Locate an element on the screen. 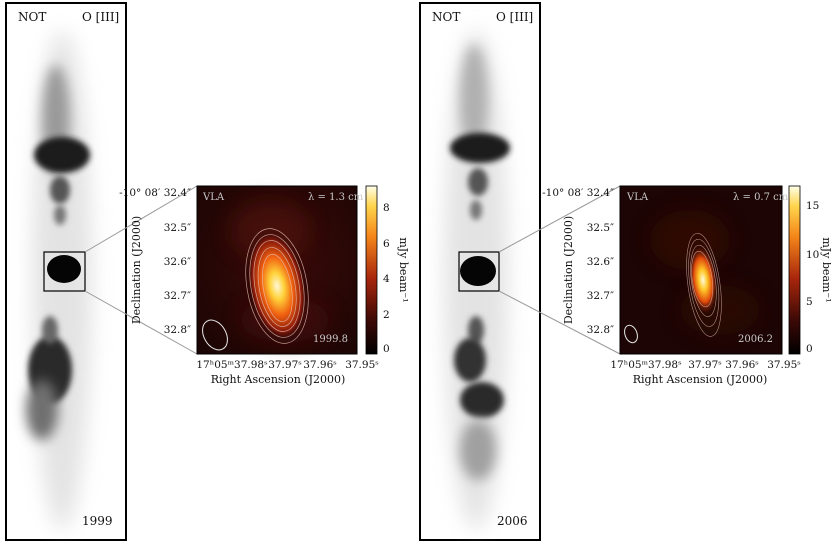 The height and width of the screenshot is (544, 831). epoch-label: 2006.2 is located at coordinates (755, 339).